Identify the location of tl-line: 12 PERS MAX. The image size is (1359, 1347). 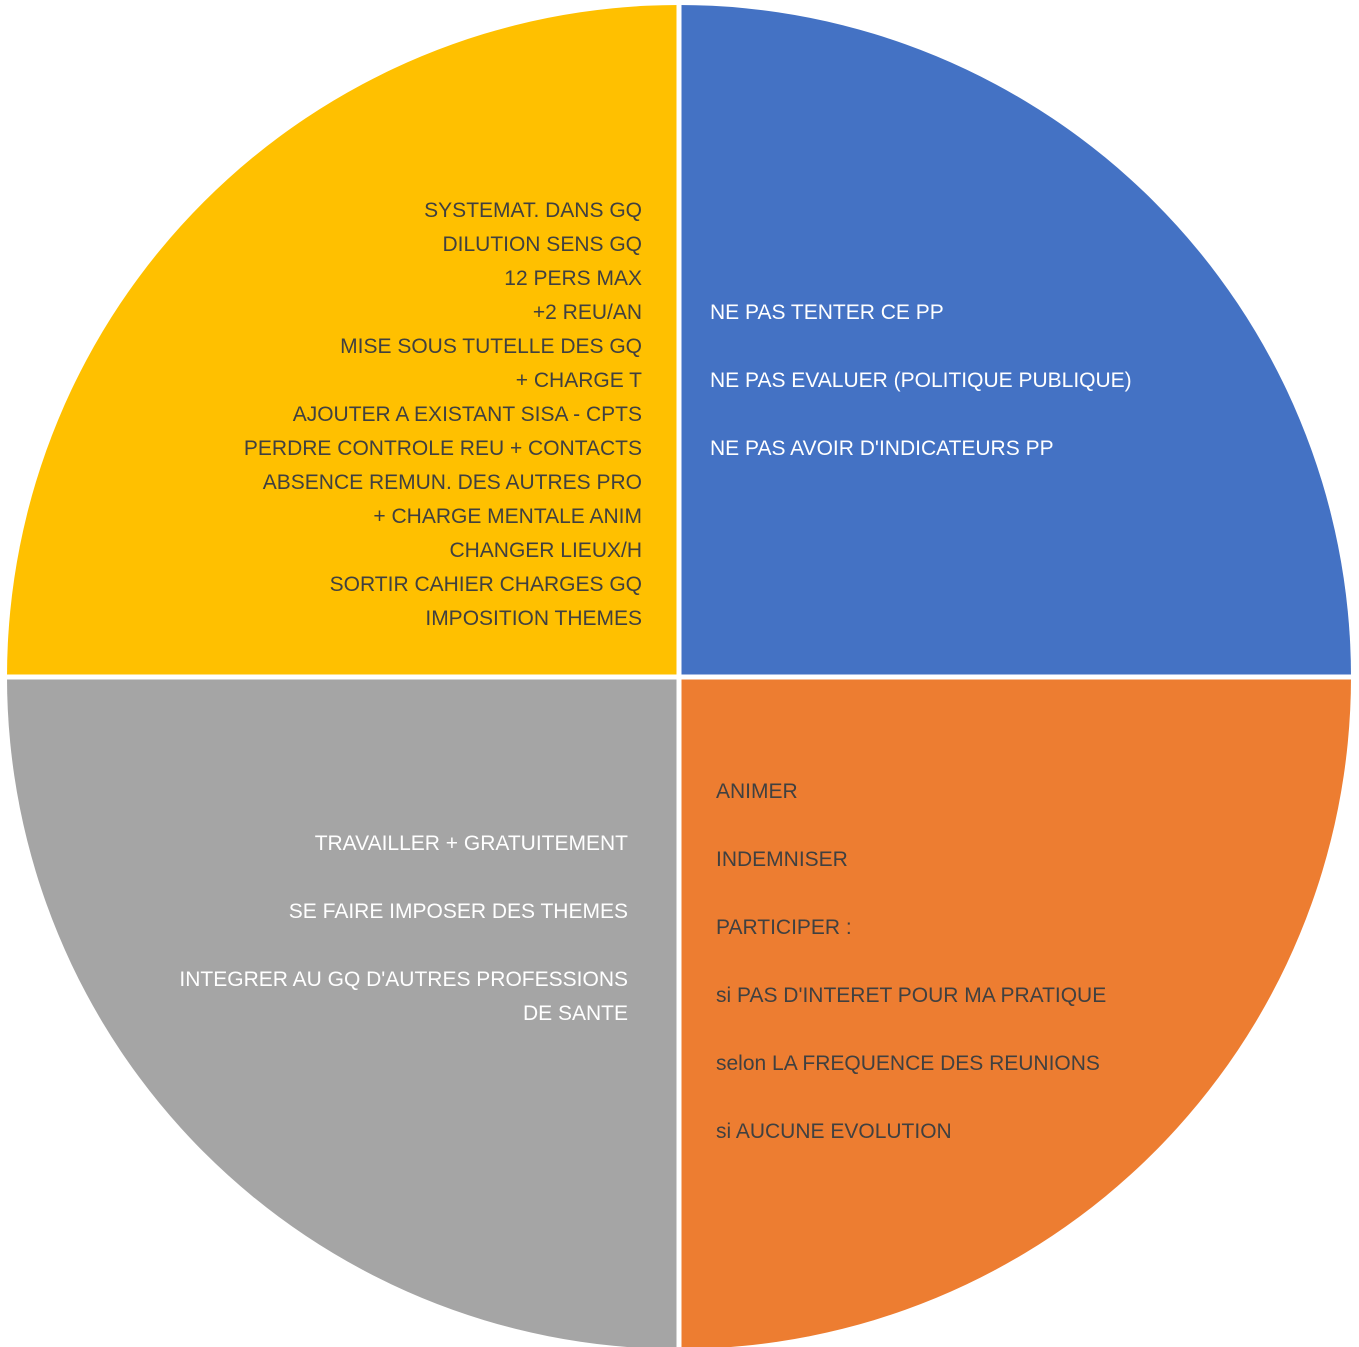
(573, 278).